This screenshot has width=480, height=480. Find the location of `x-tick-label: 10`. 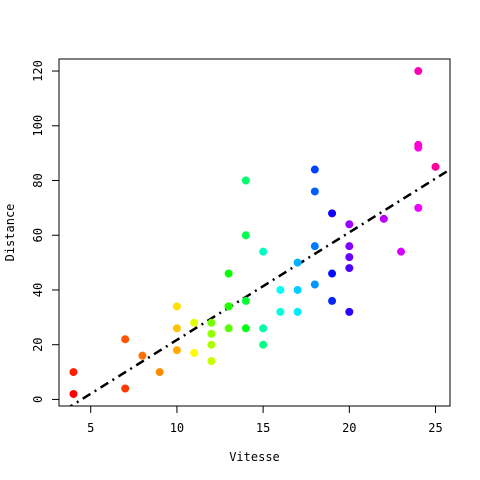

x-tick-label: 10 is located at coordinates (177, 428).